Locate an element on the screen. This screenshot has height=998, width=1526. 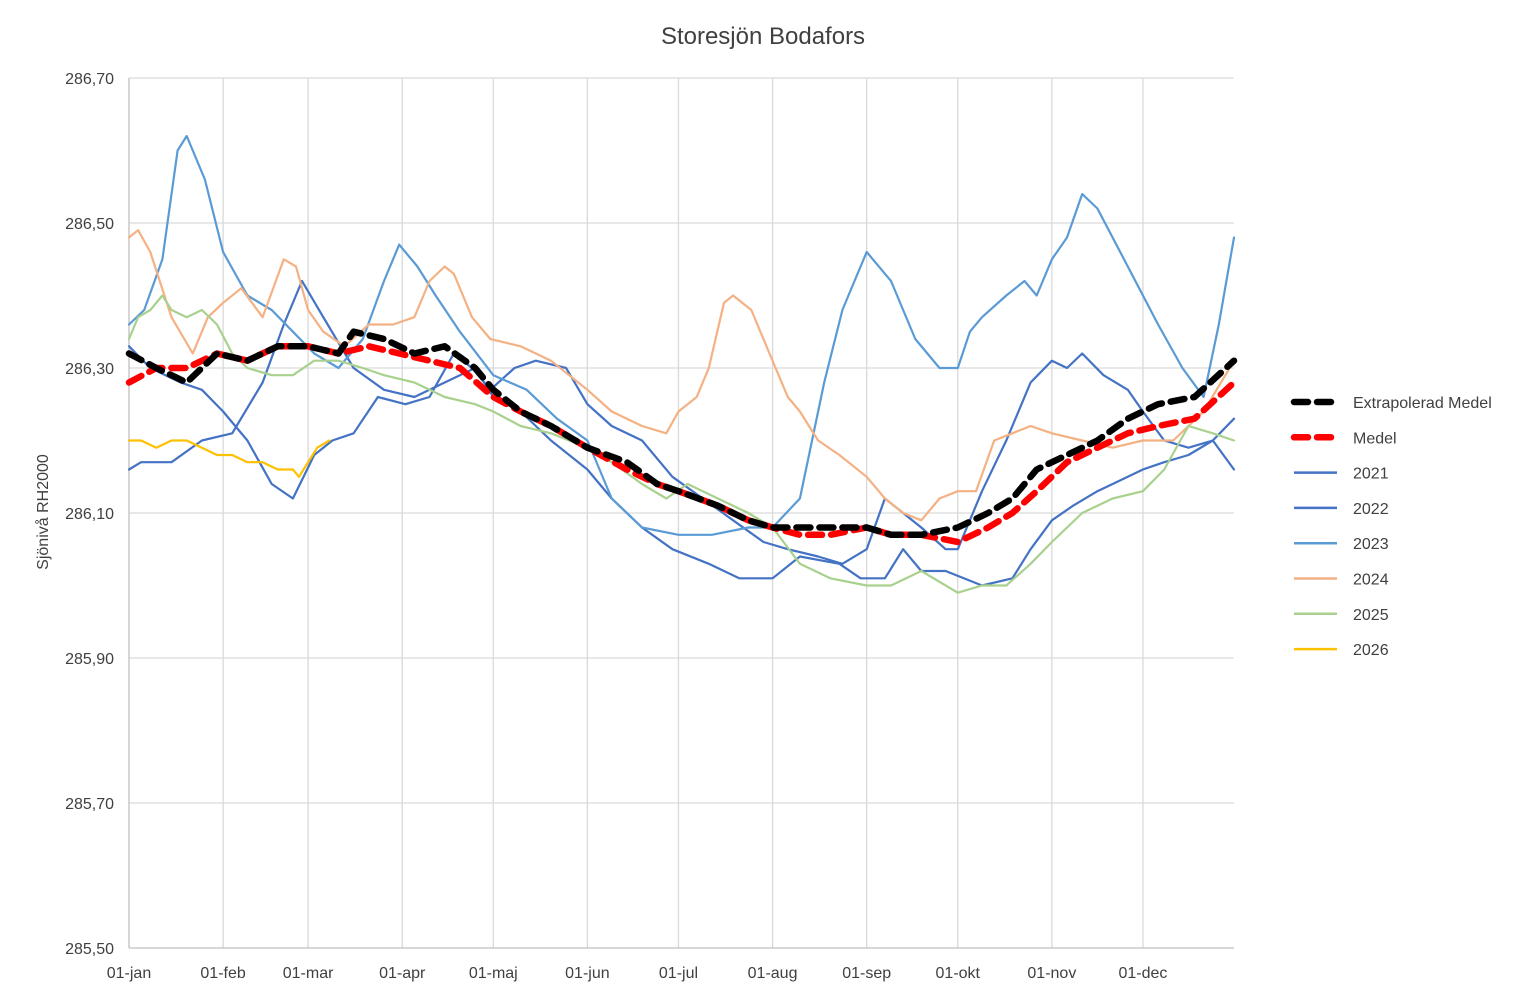
legend-label: 2025 is located at coordinates (1371, 615).